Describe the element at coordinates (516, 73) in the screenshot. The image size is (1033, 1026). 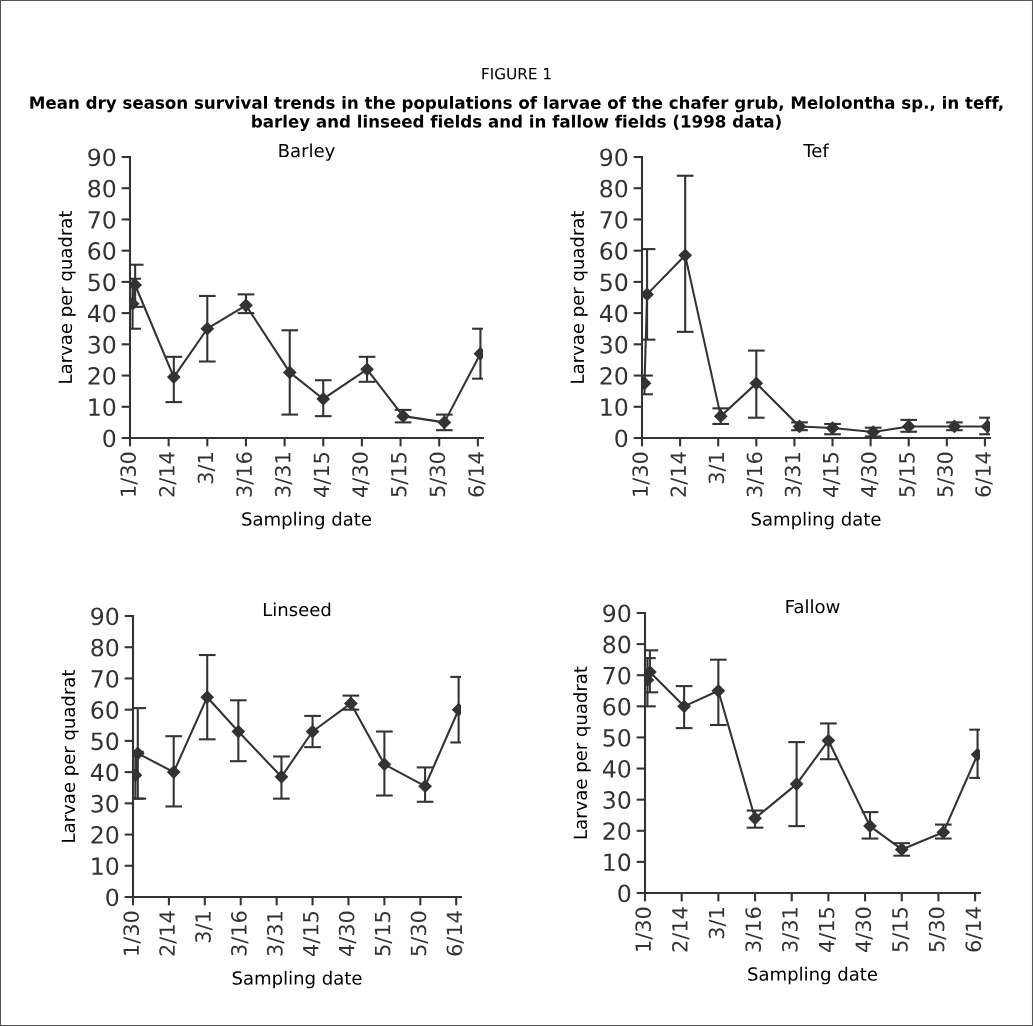
I see `caption: FIGURE 1` at that location.